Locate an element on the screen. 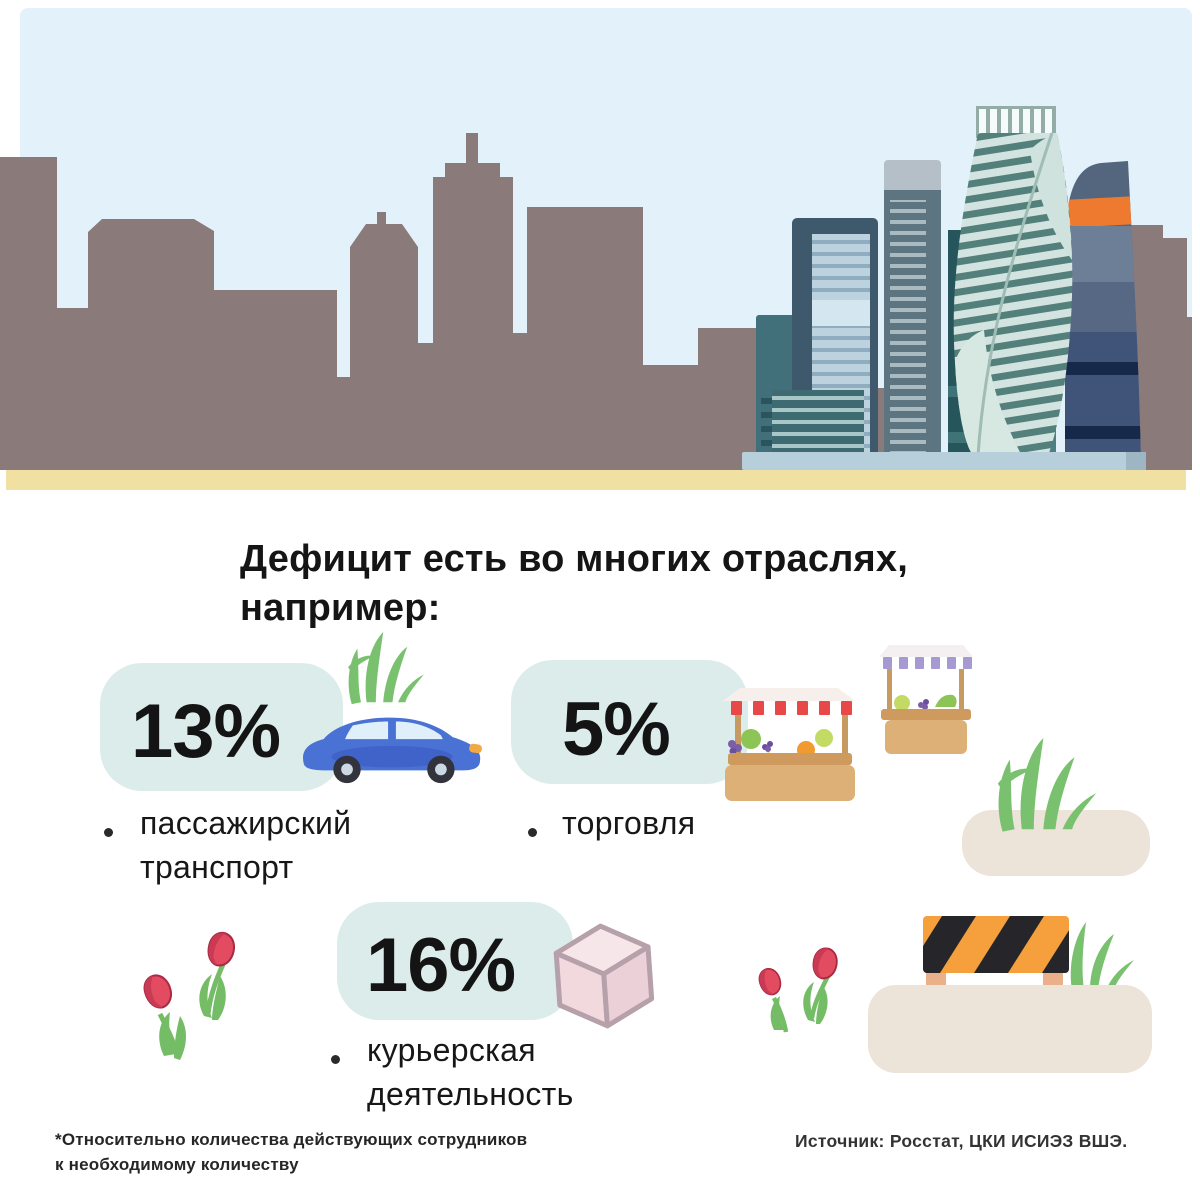  stat-chip-transport is located at coordinates (221, 727).